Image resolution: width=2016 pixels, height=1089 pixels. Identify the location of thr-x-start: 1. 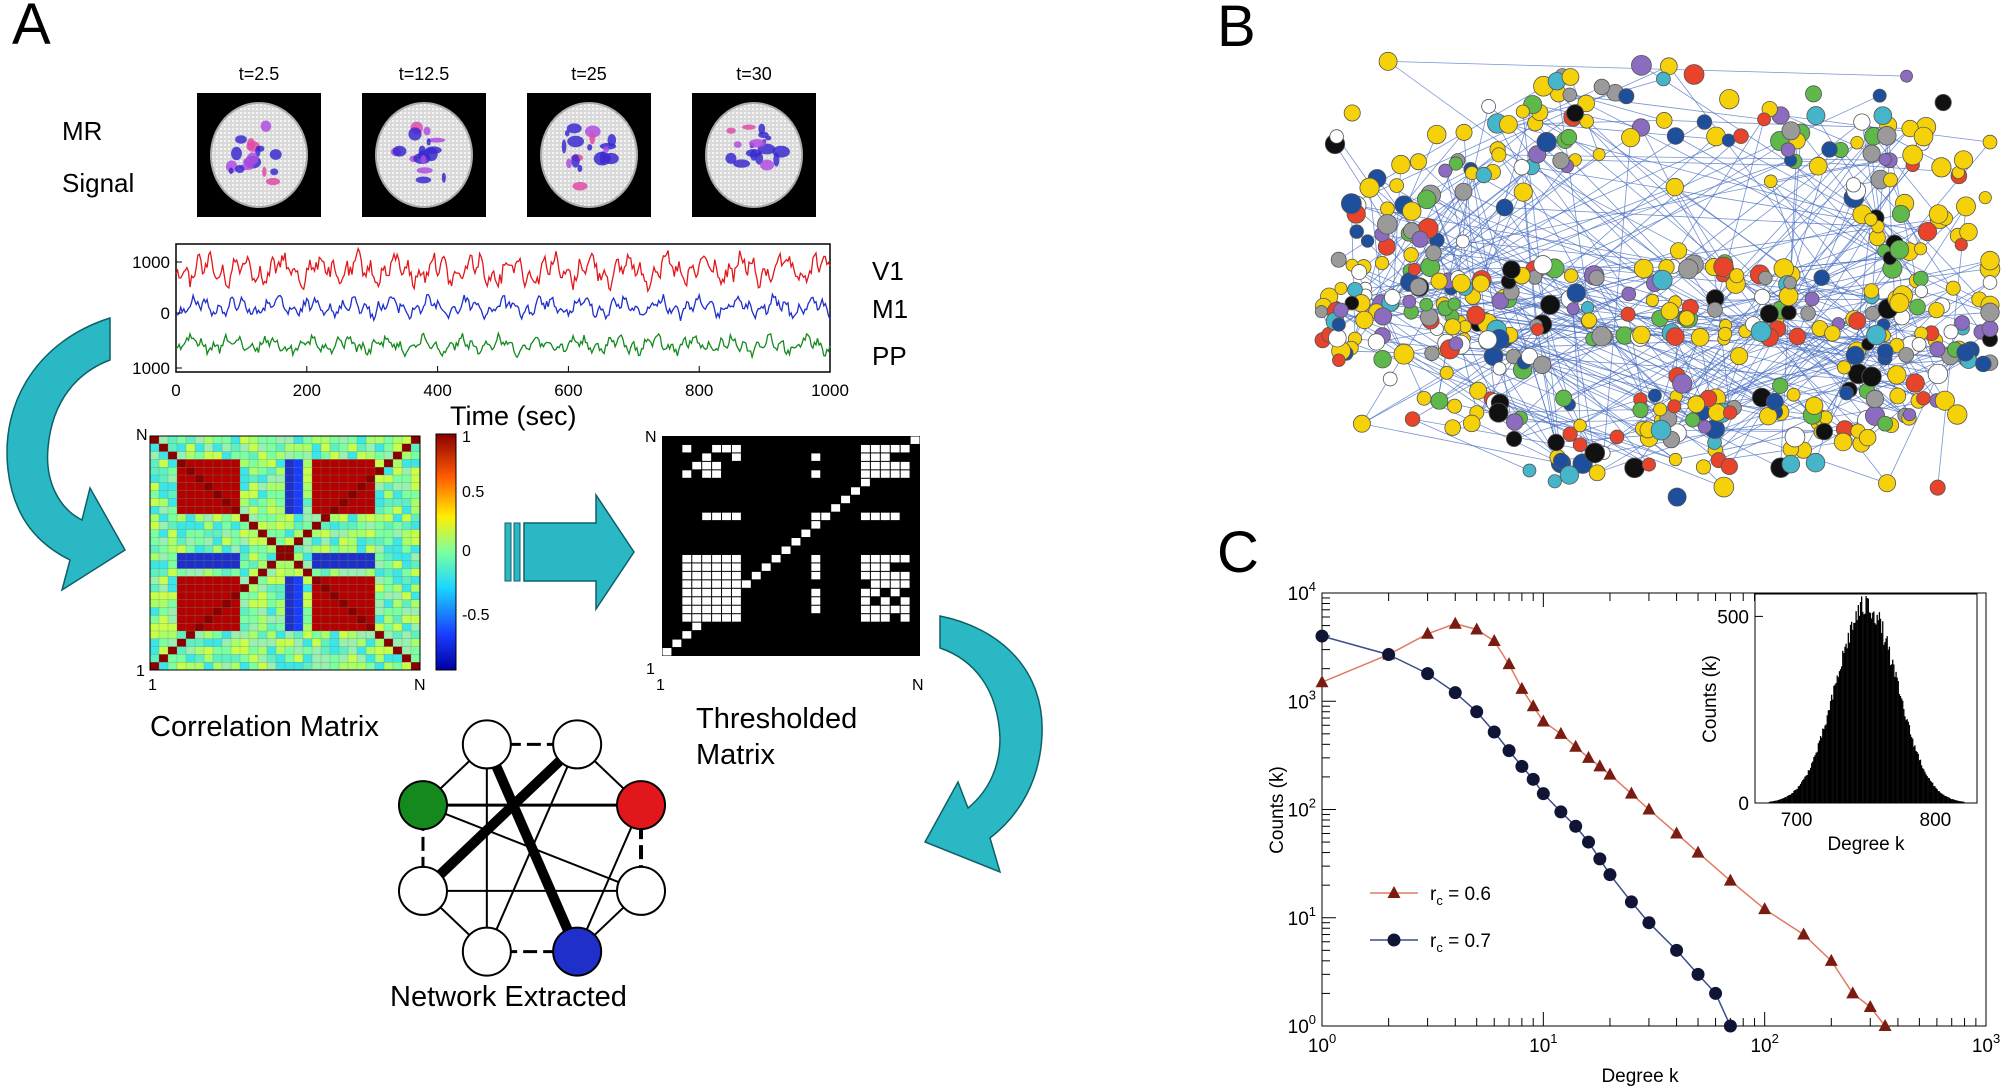
(660, 685).